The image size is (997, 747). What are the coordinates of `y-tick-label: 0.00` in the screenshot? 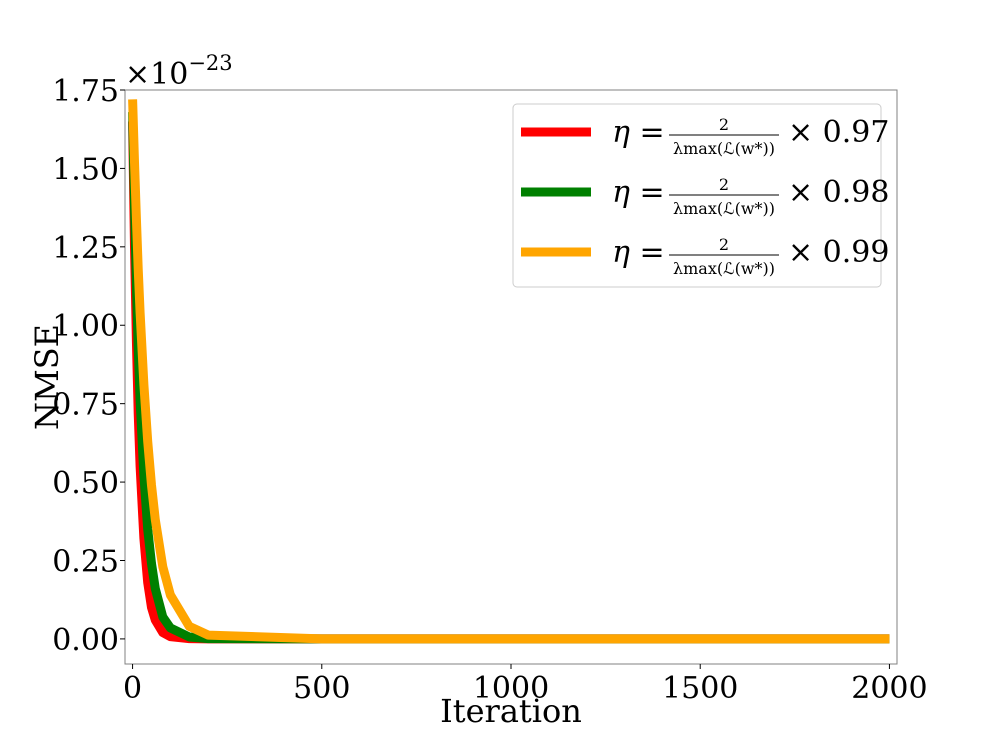 It's located at (85, 640).